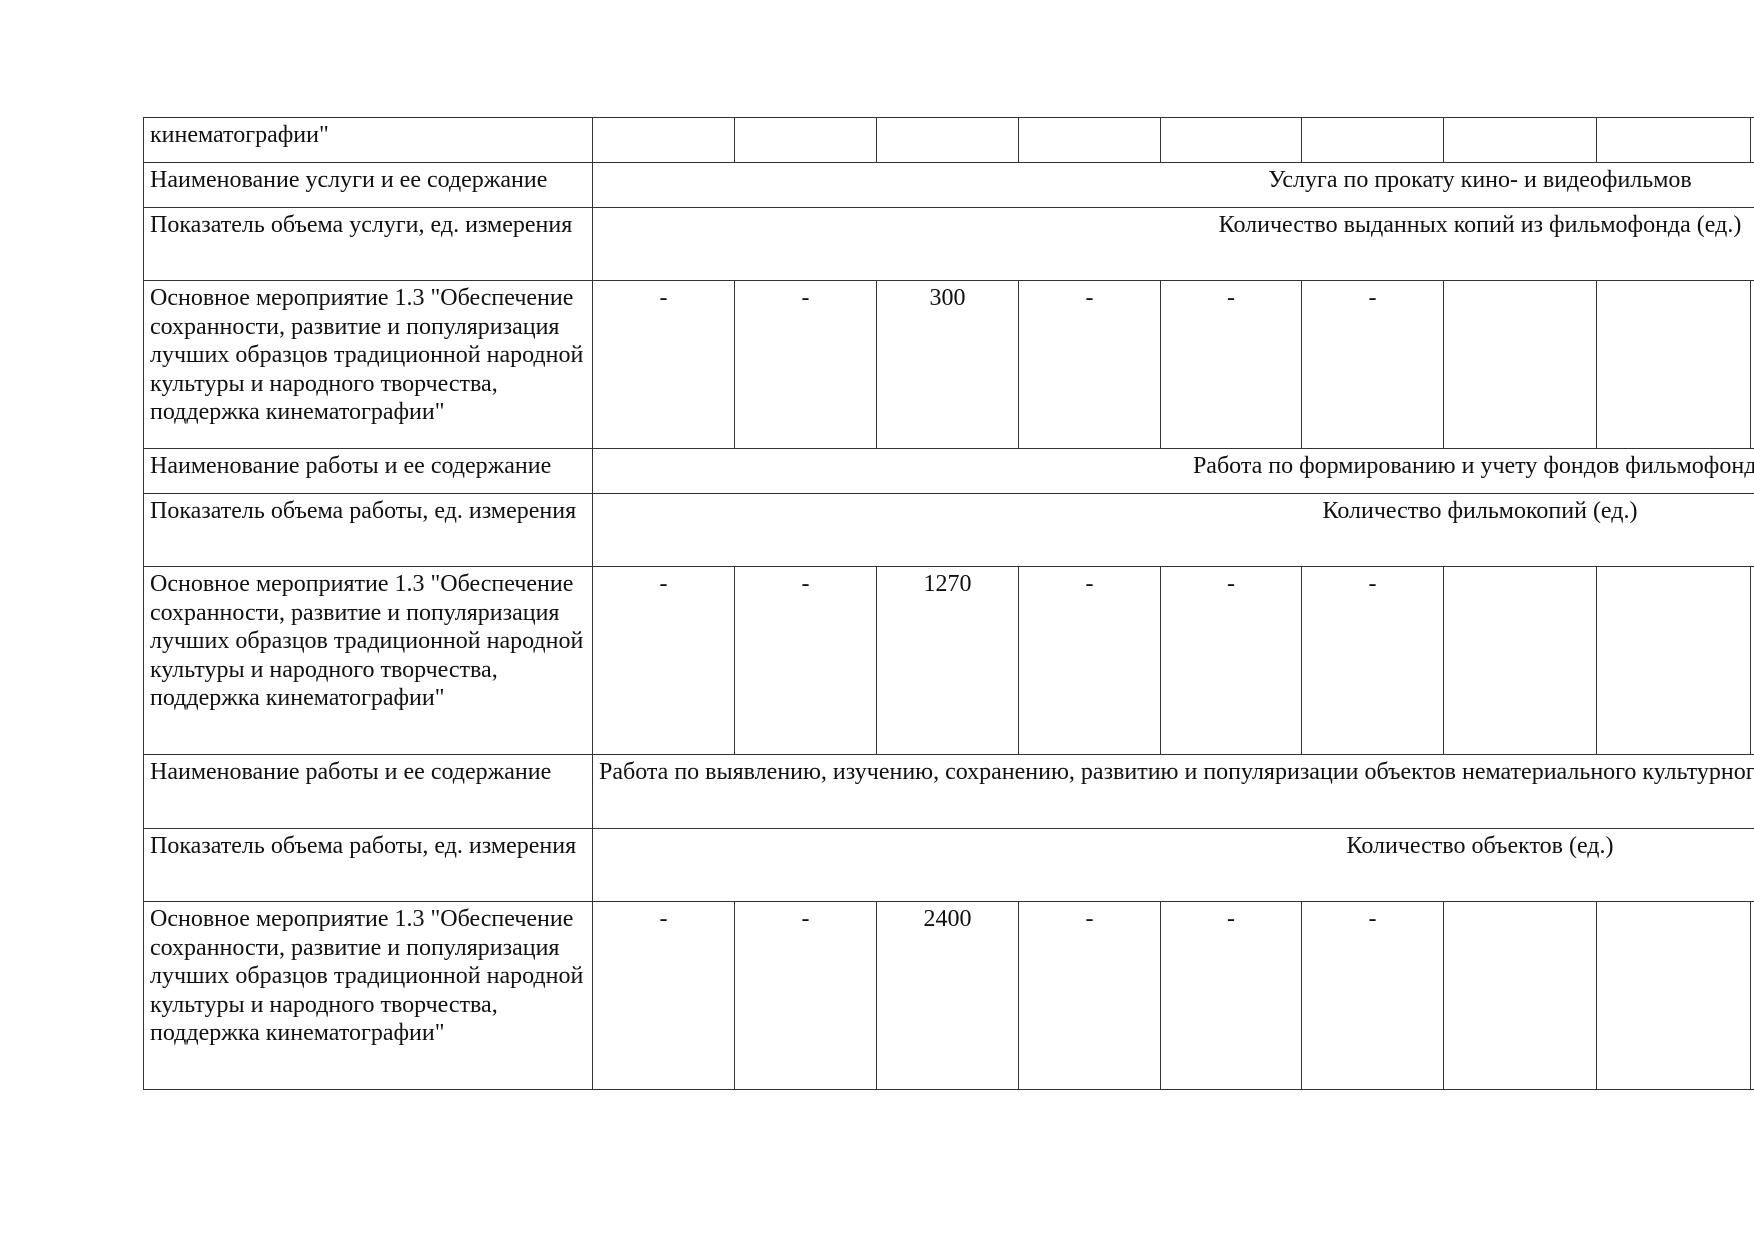 The width and height of the screenshot is (1754, 1240). Describe the element at coordinates (368, 244) in the screenshot. I see `row-label: Показатель объема услуги, ед. измерения` at that location.